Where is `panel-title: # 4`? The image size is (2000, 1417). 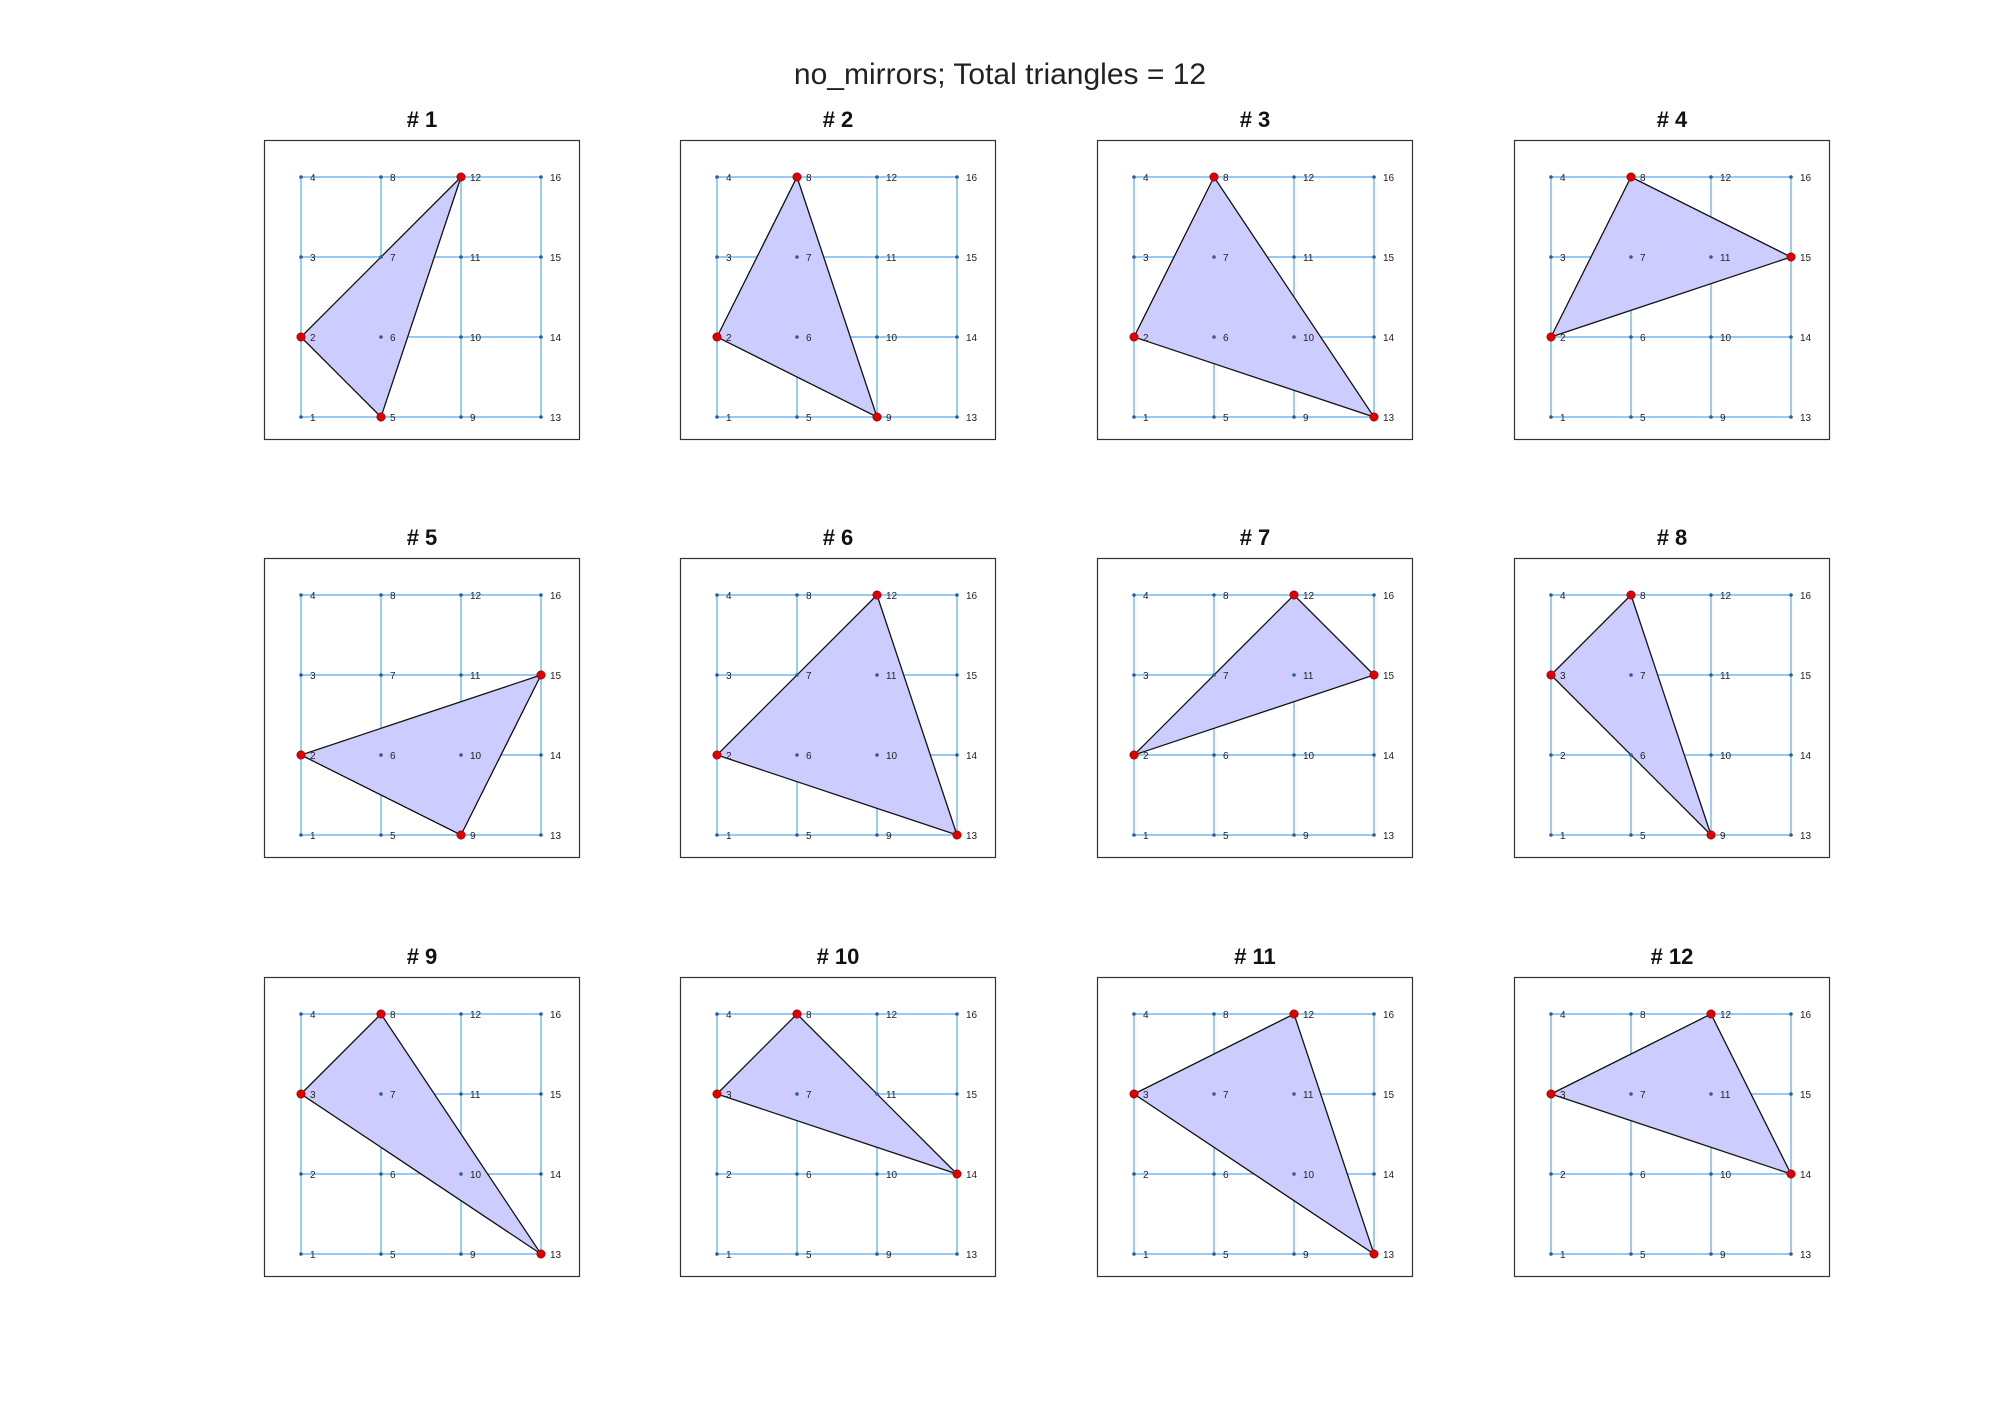
panel-title: # 4 is located at coordinates (1672, 119).